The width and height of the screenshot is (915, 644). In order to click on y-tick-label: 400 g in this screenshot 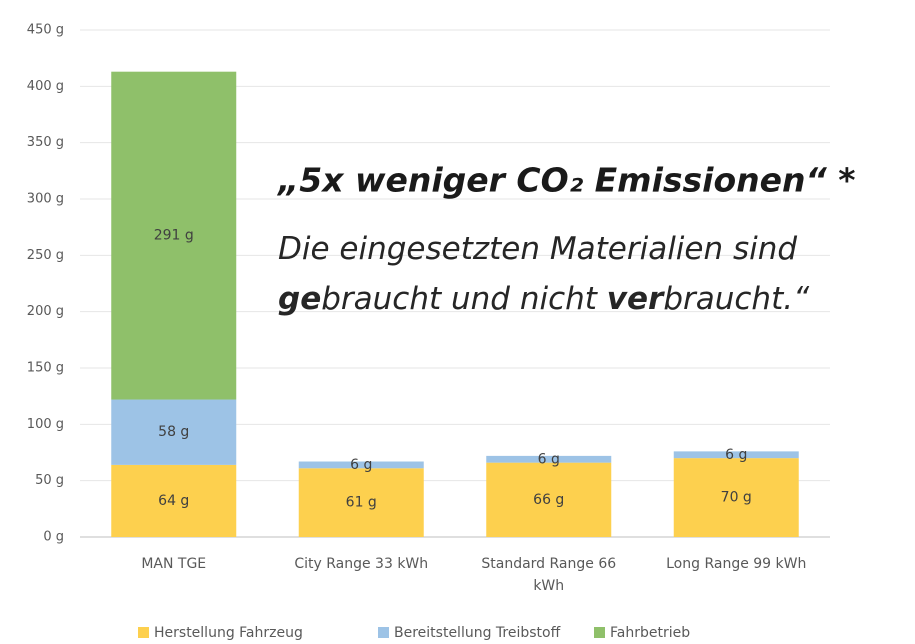, I will do `click(45, 86)`.